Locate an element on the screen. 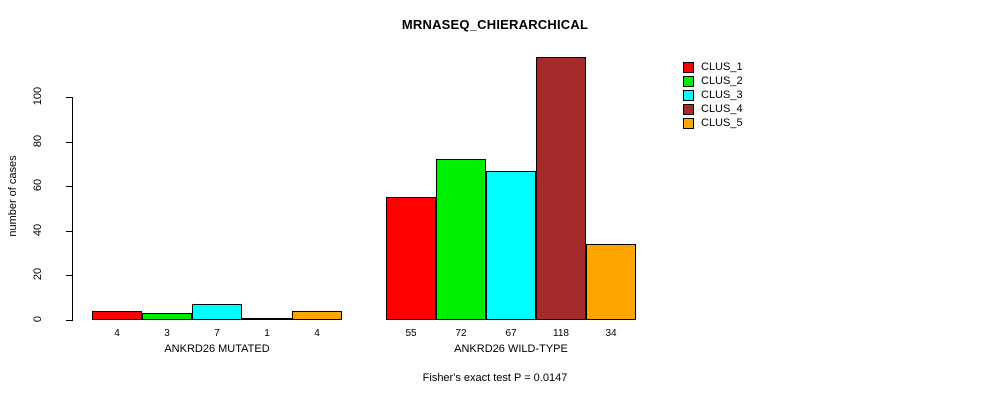 Image resolution: width=990 pixels, height=400 pixels. x-axis-group-label: ANKRD26 WILD-TYPE is located at coordinates (511, 349).